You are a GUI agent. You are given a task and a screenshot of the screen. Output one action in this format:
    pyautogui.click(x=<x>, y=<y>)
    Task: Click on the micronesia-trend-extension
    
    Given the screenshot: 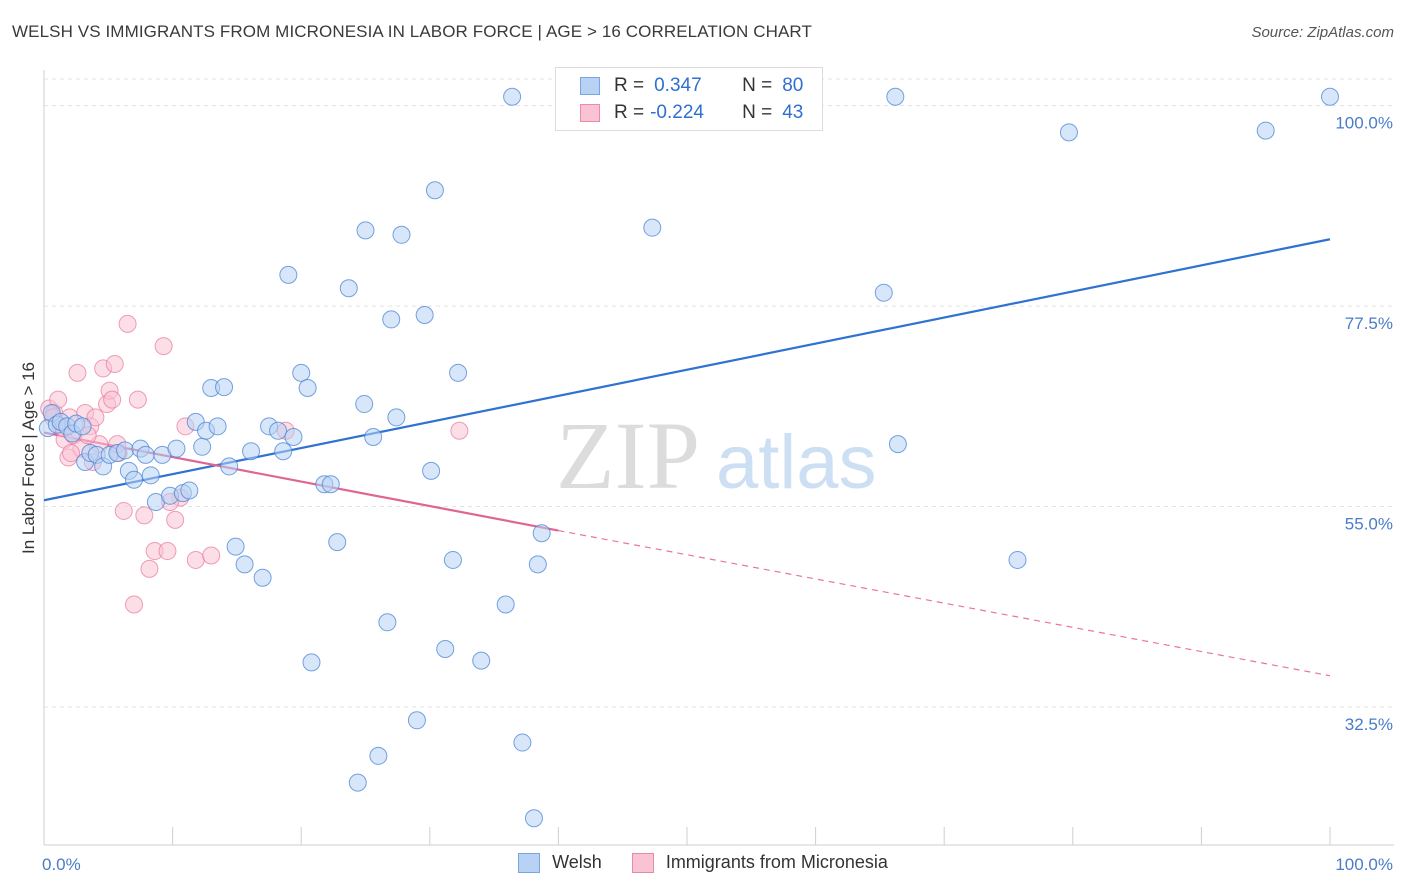 What is the action you would take?
    pyautogui.click(x=944, y=603)
    